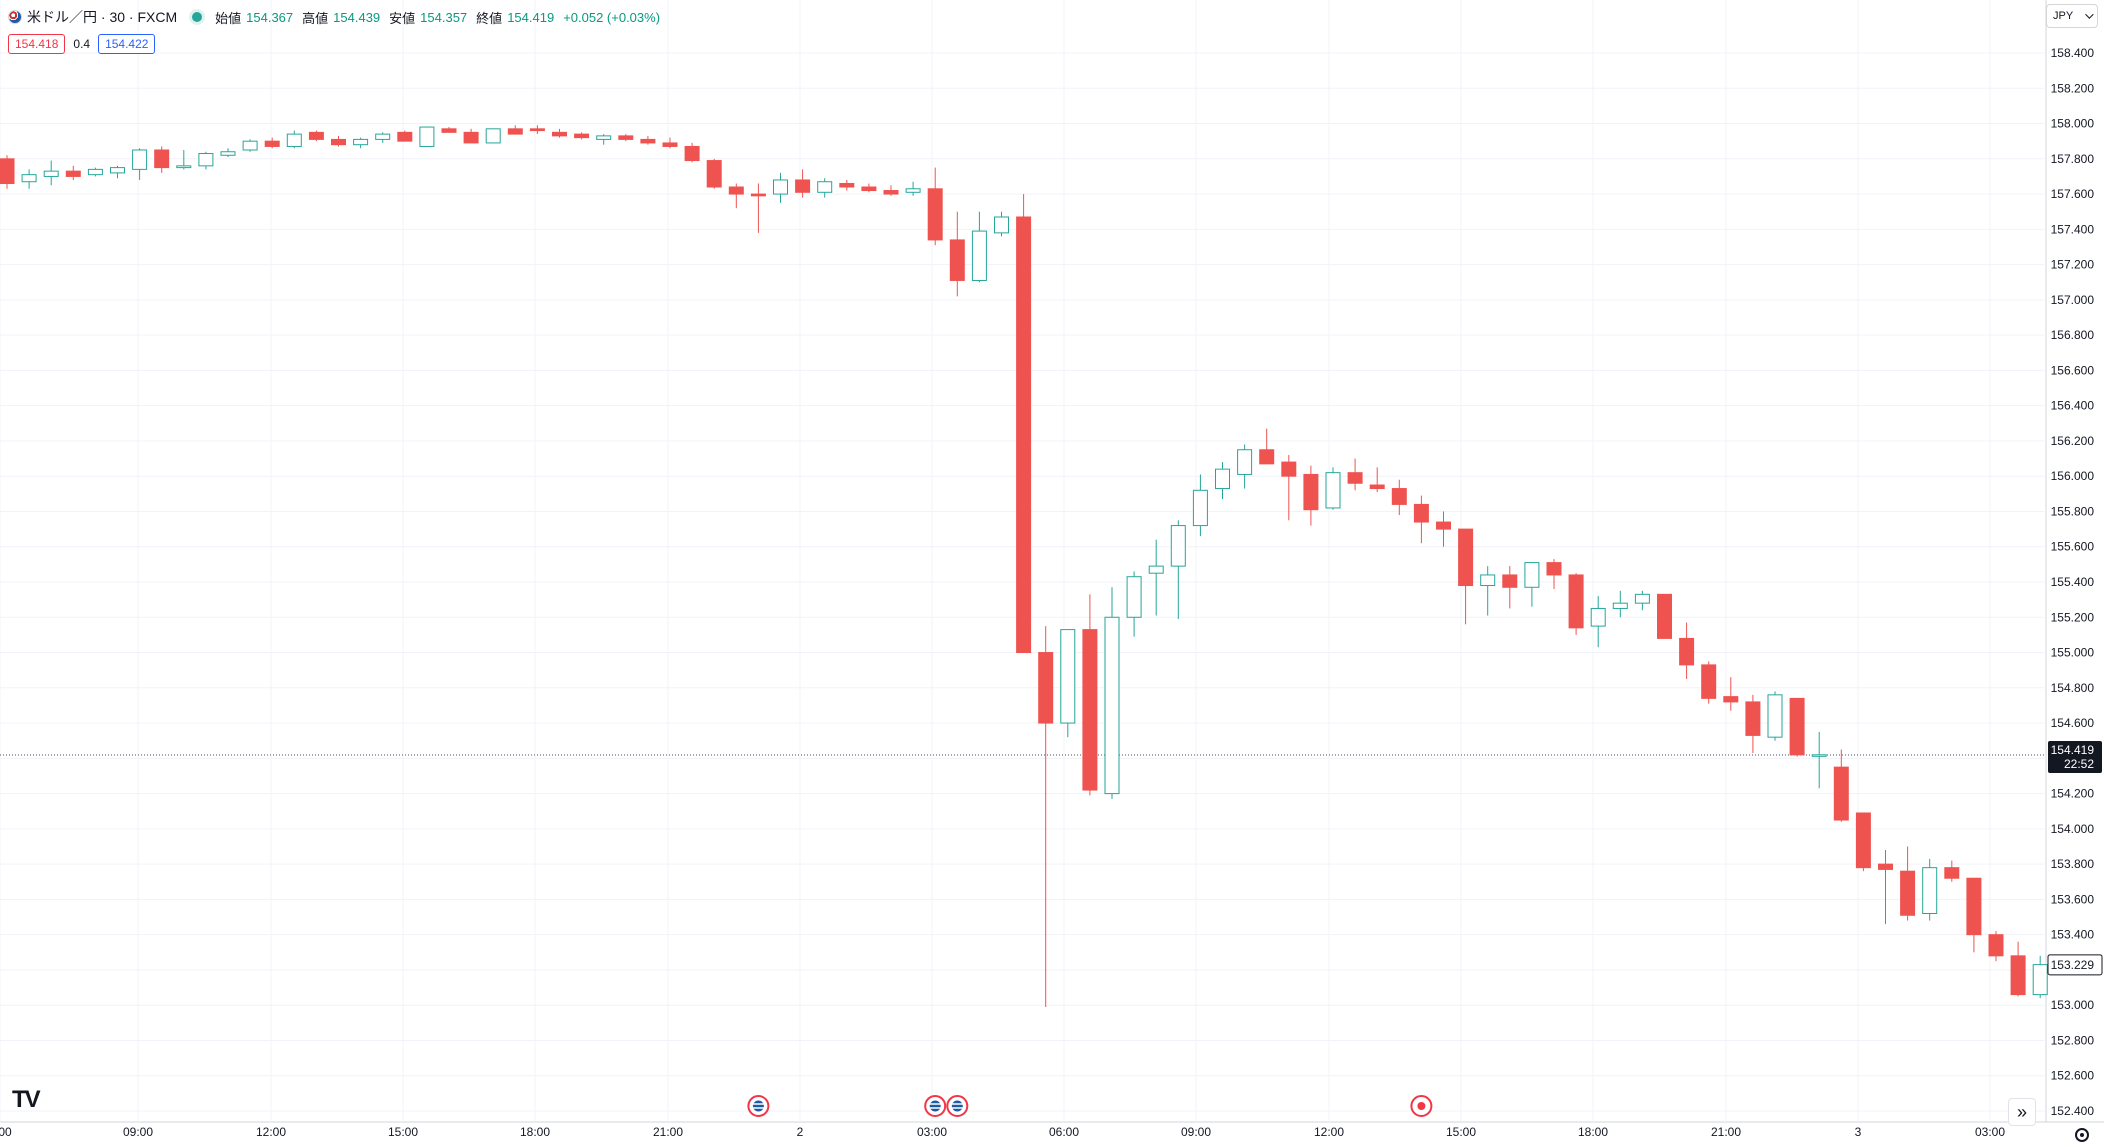 This screenshot has height=1147, width=2104. I want to click on y-tick-label: 152.600, so click(2073, 1076).